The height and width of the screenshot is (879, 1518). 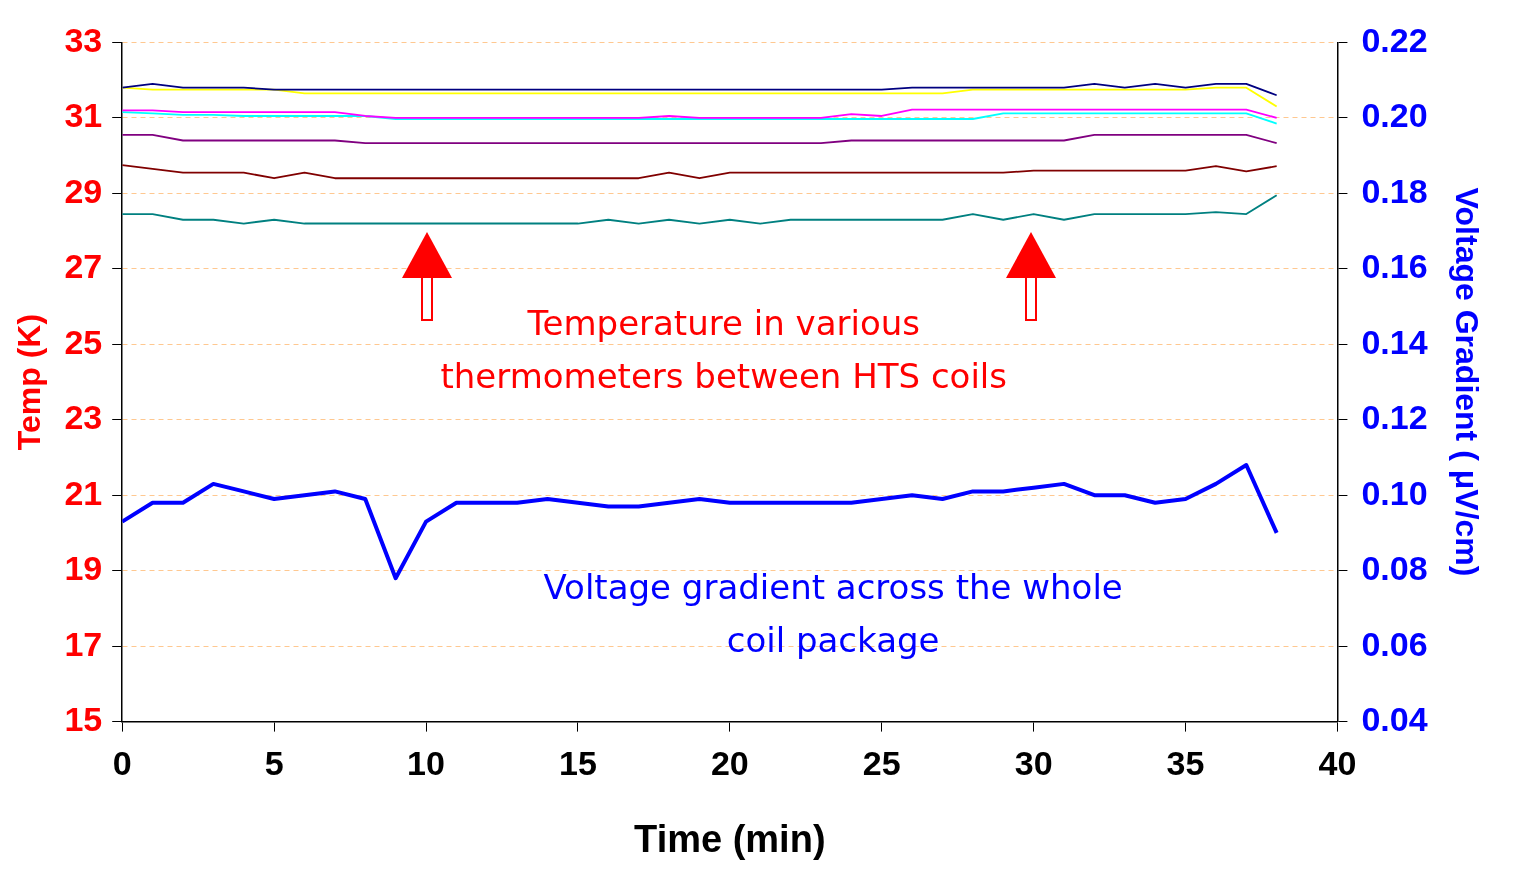 I want to click on y2-tick-label: 0.04, so click(x=1394, y=718).